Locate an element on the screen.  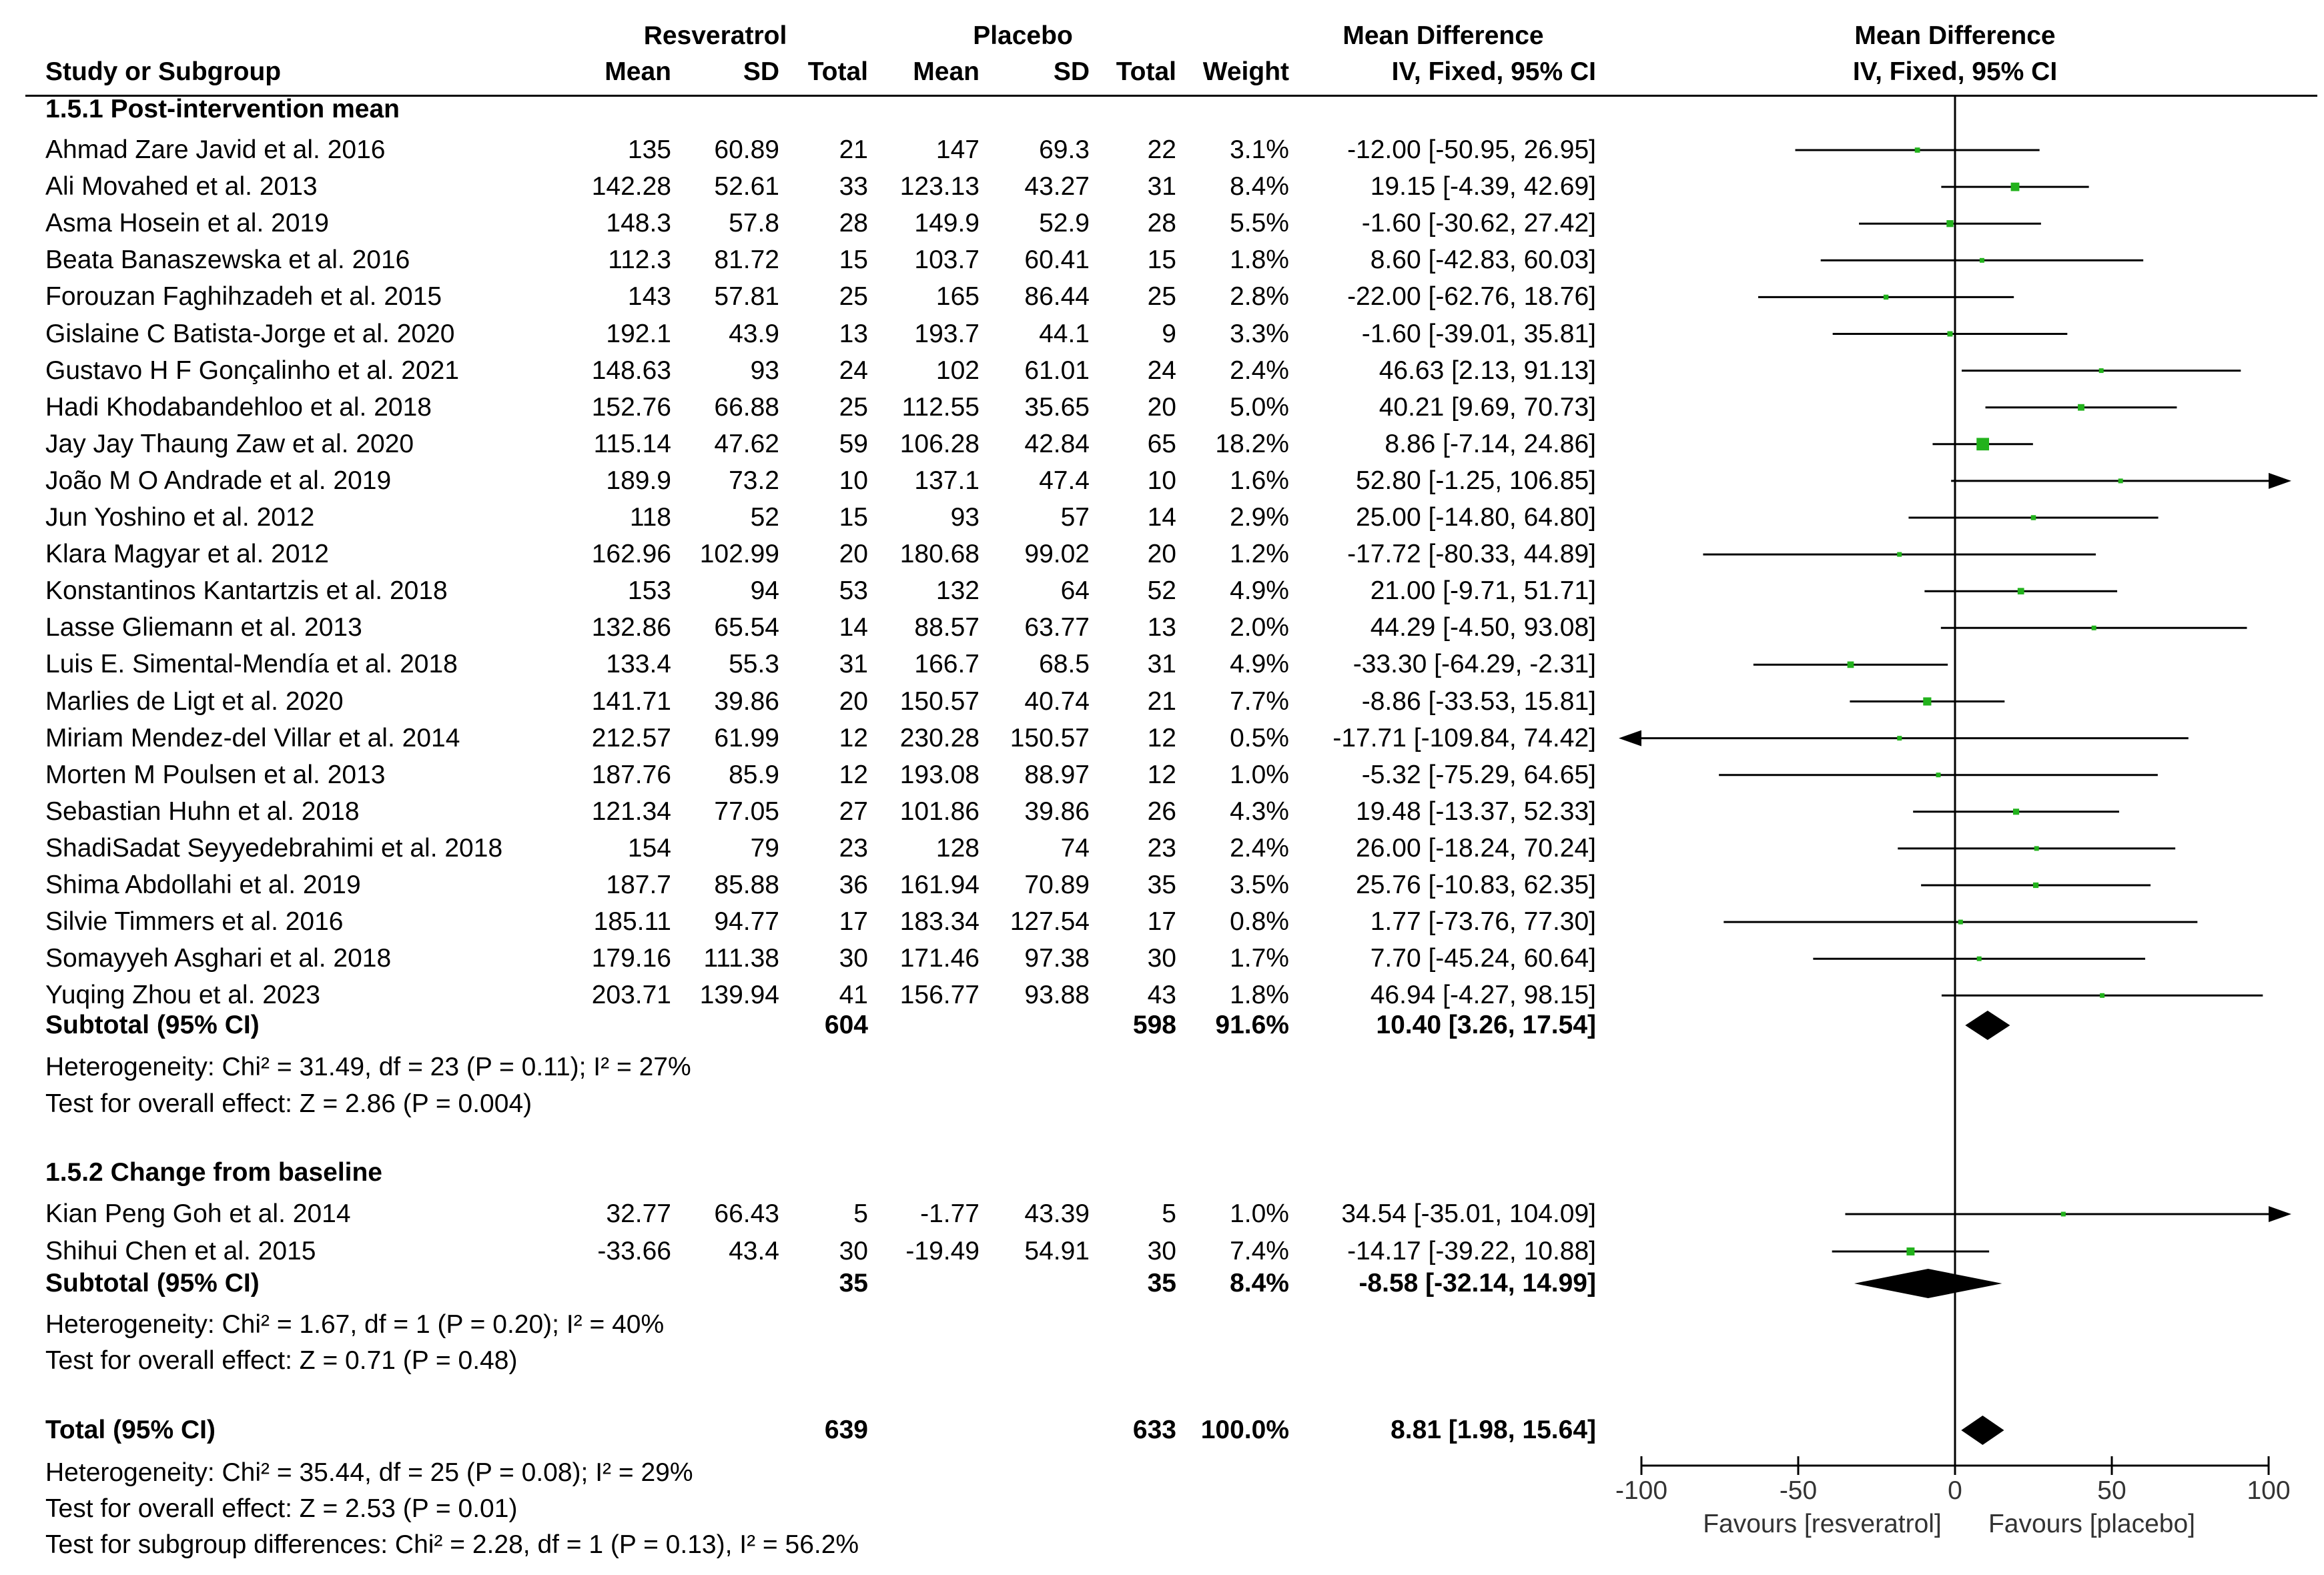
resveratrol-mean: -33.66 is located at coordinates (634, 1251).